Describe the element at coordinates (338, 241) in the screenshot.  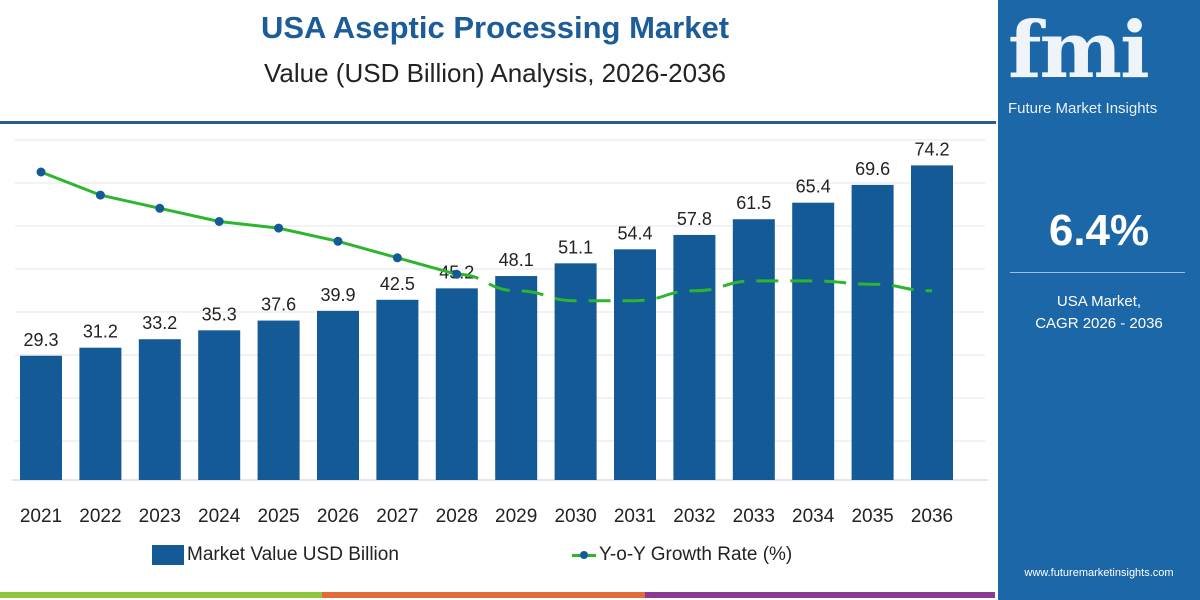
I see `growth-marker-2026` at that location.